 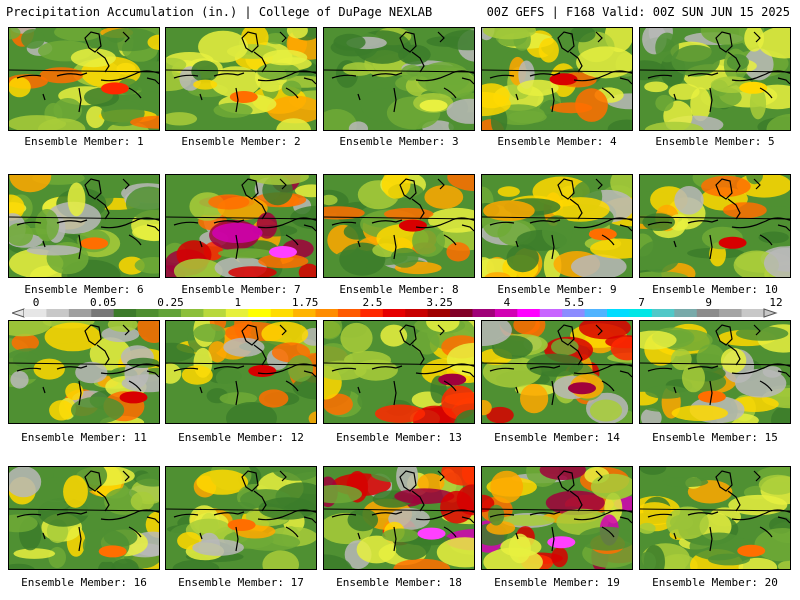 What do you see at coordinates (399, 289) in the screenshot?
I see `ensemble-member-label-8: Ensemble Member: 8` at bounding box center [399, 289].